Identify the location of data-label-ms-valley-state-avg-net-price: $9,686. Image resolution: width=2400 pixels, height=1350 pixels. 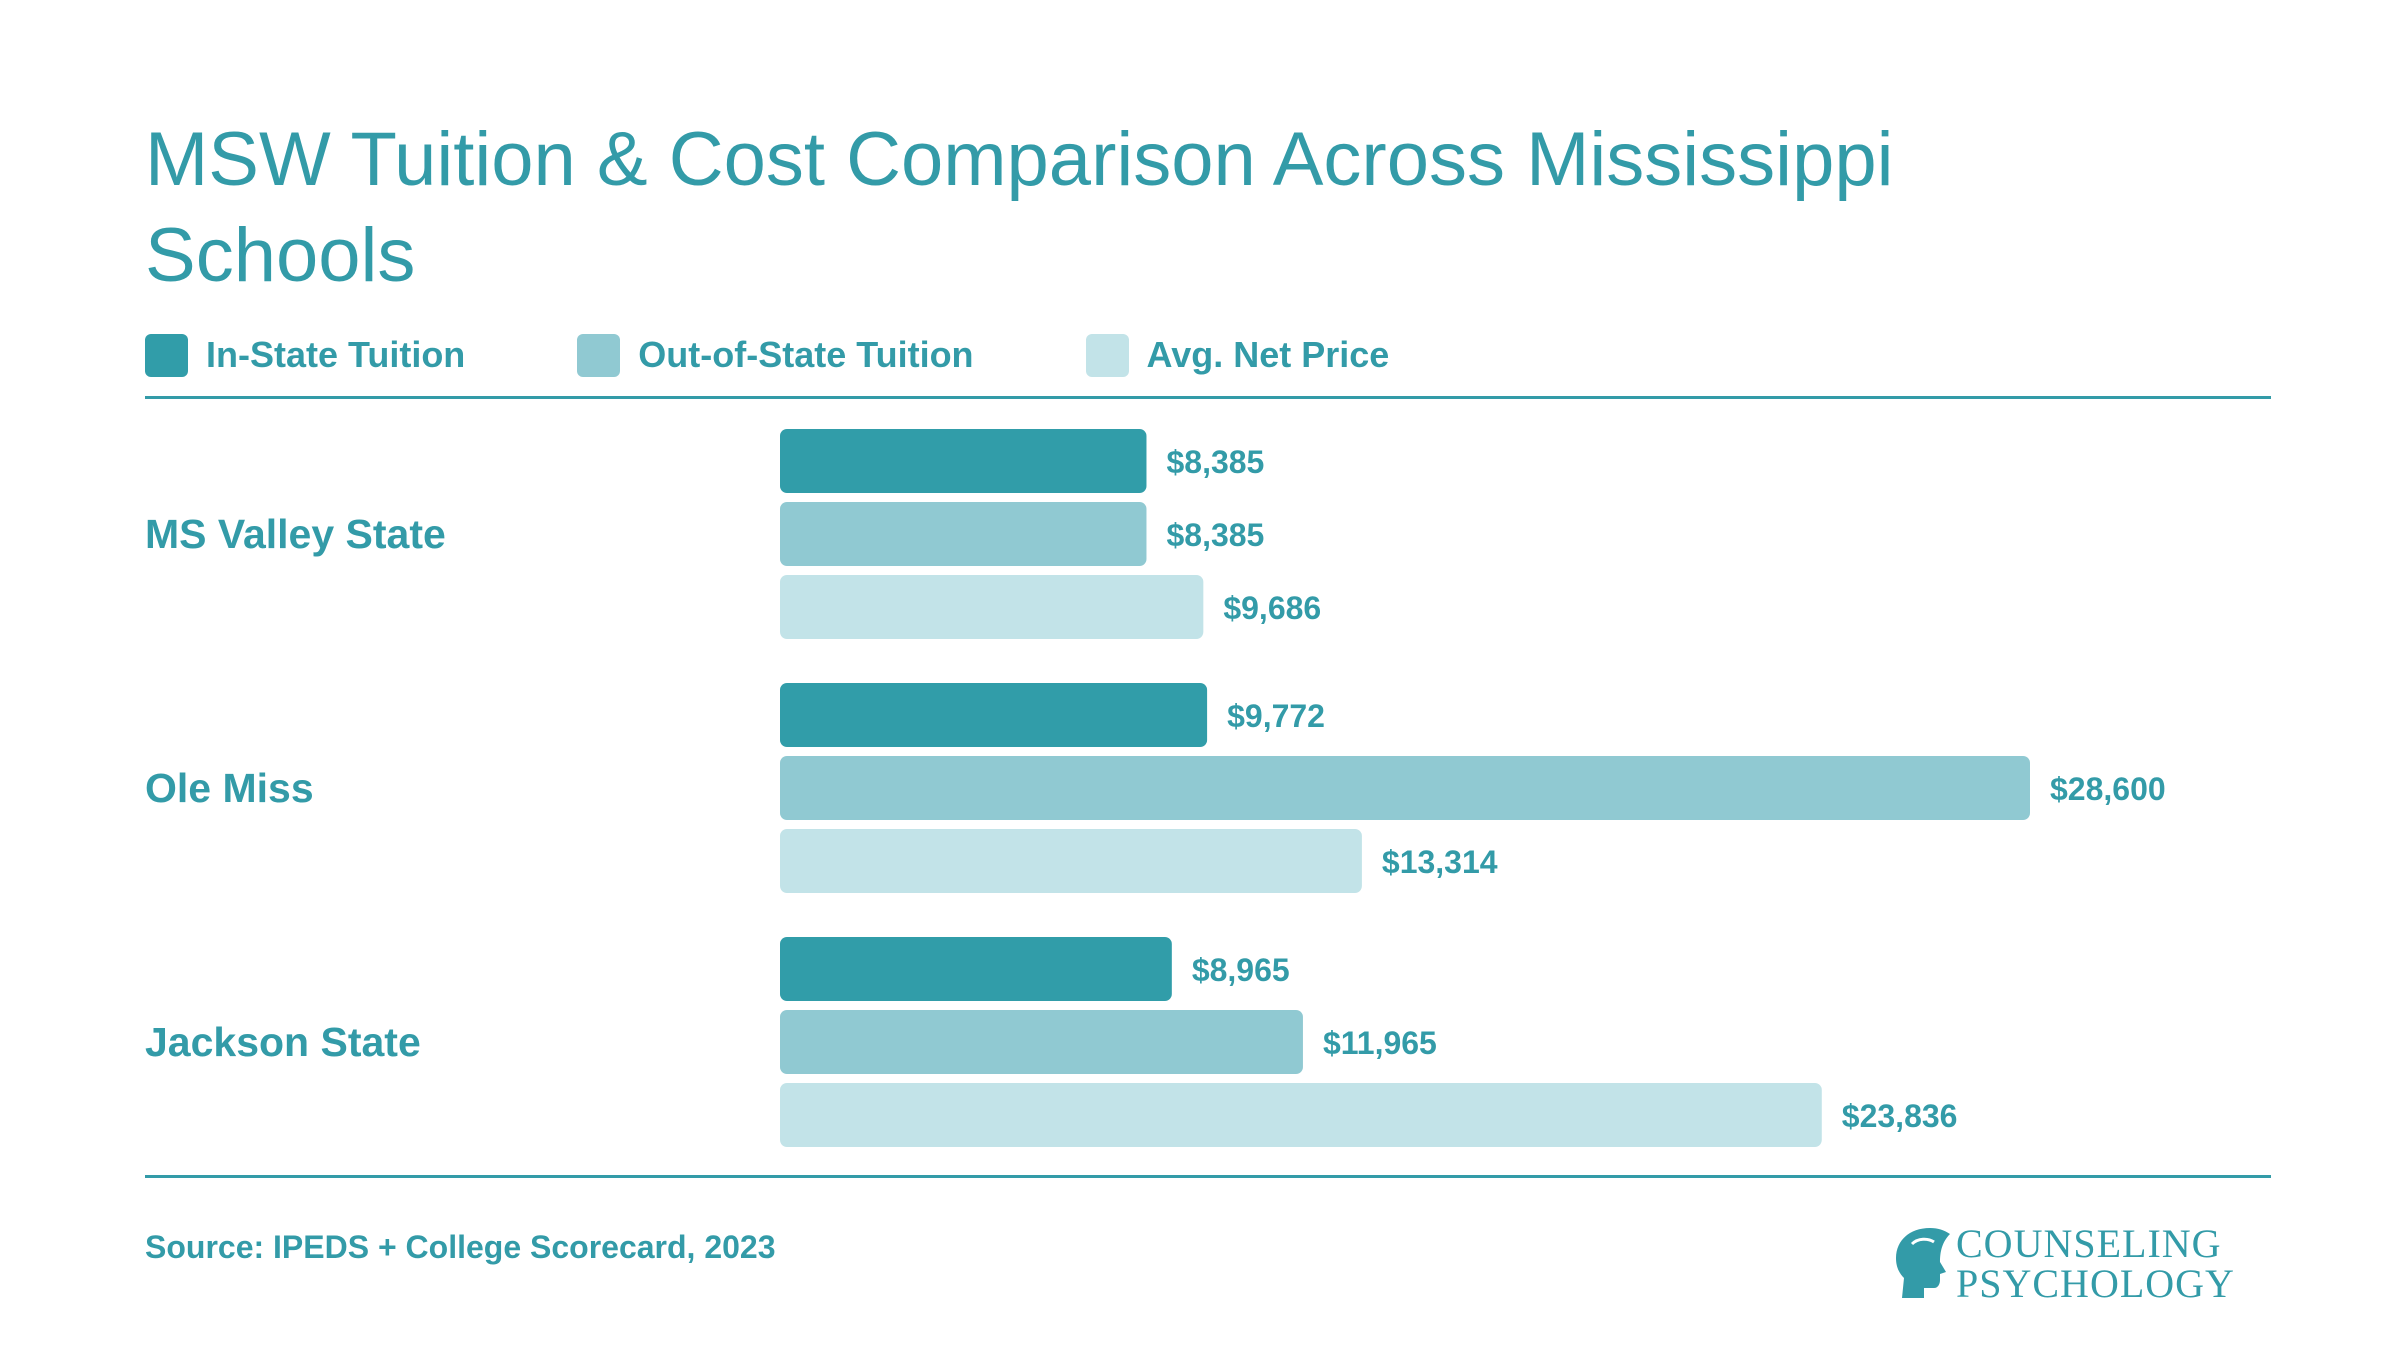
(1272, 608).